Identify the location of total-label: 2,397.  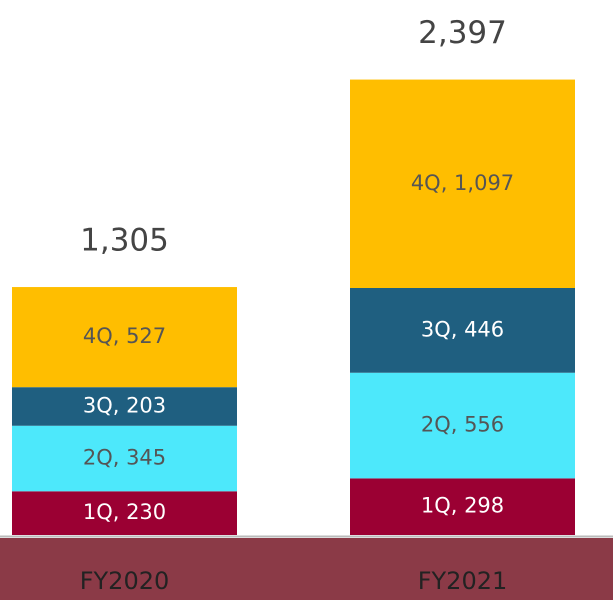
(462, 33).